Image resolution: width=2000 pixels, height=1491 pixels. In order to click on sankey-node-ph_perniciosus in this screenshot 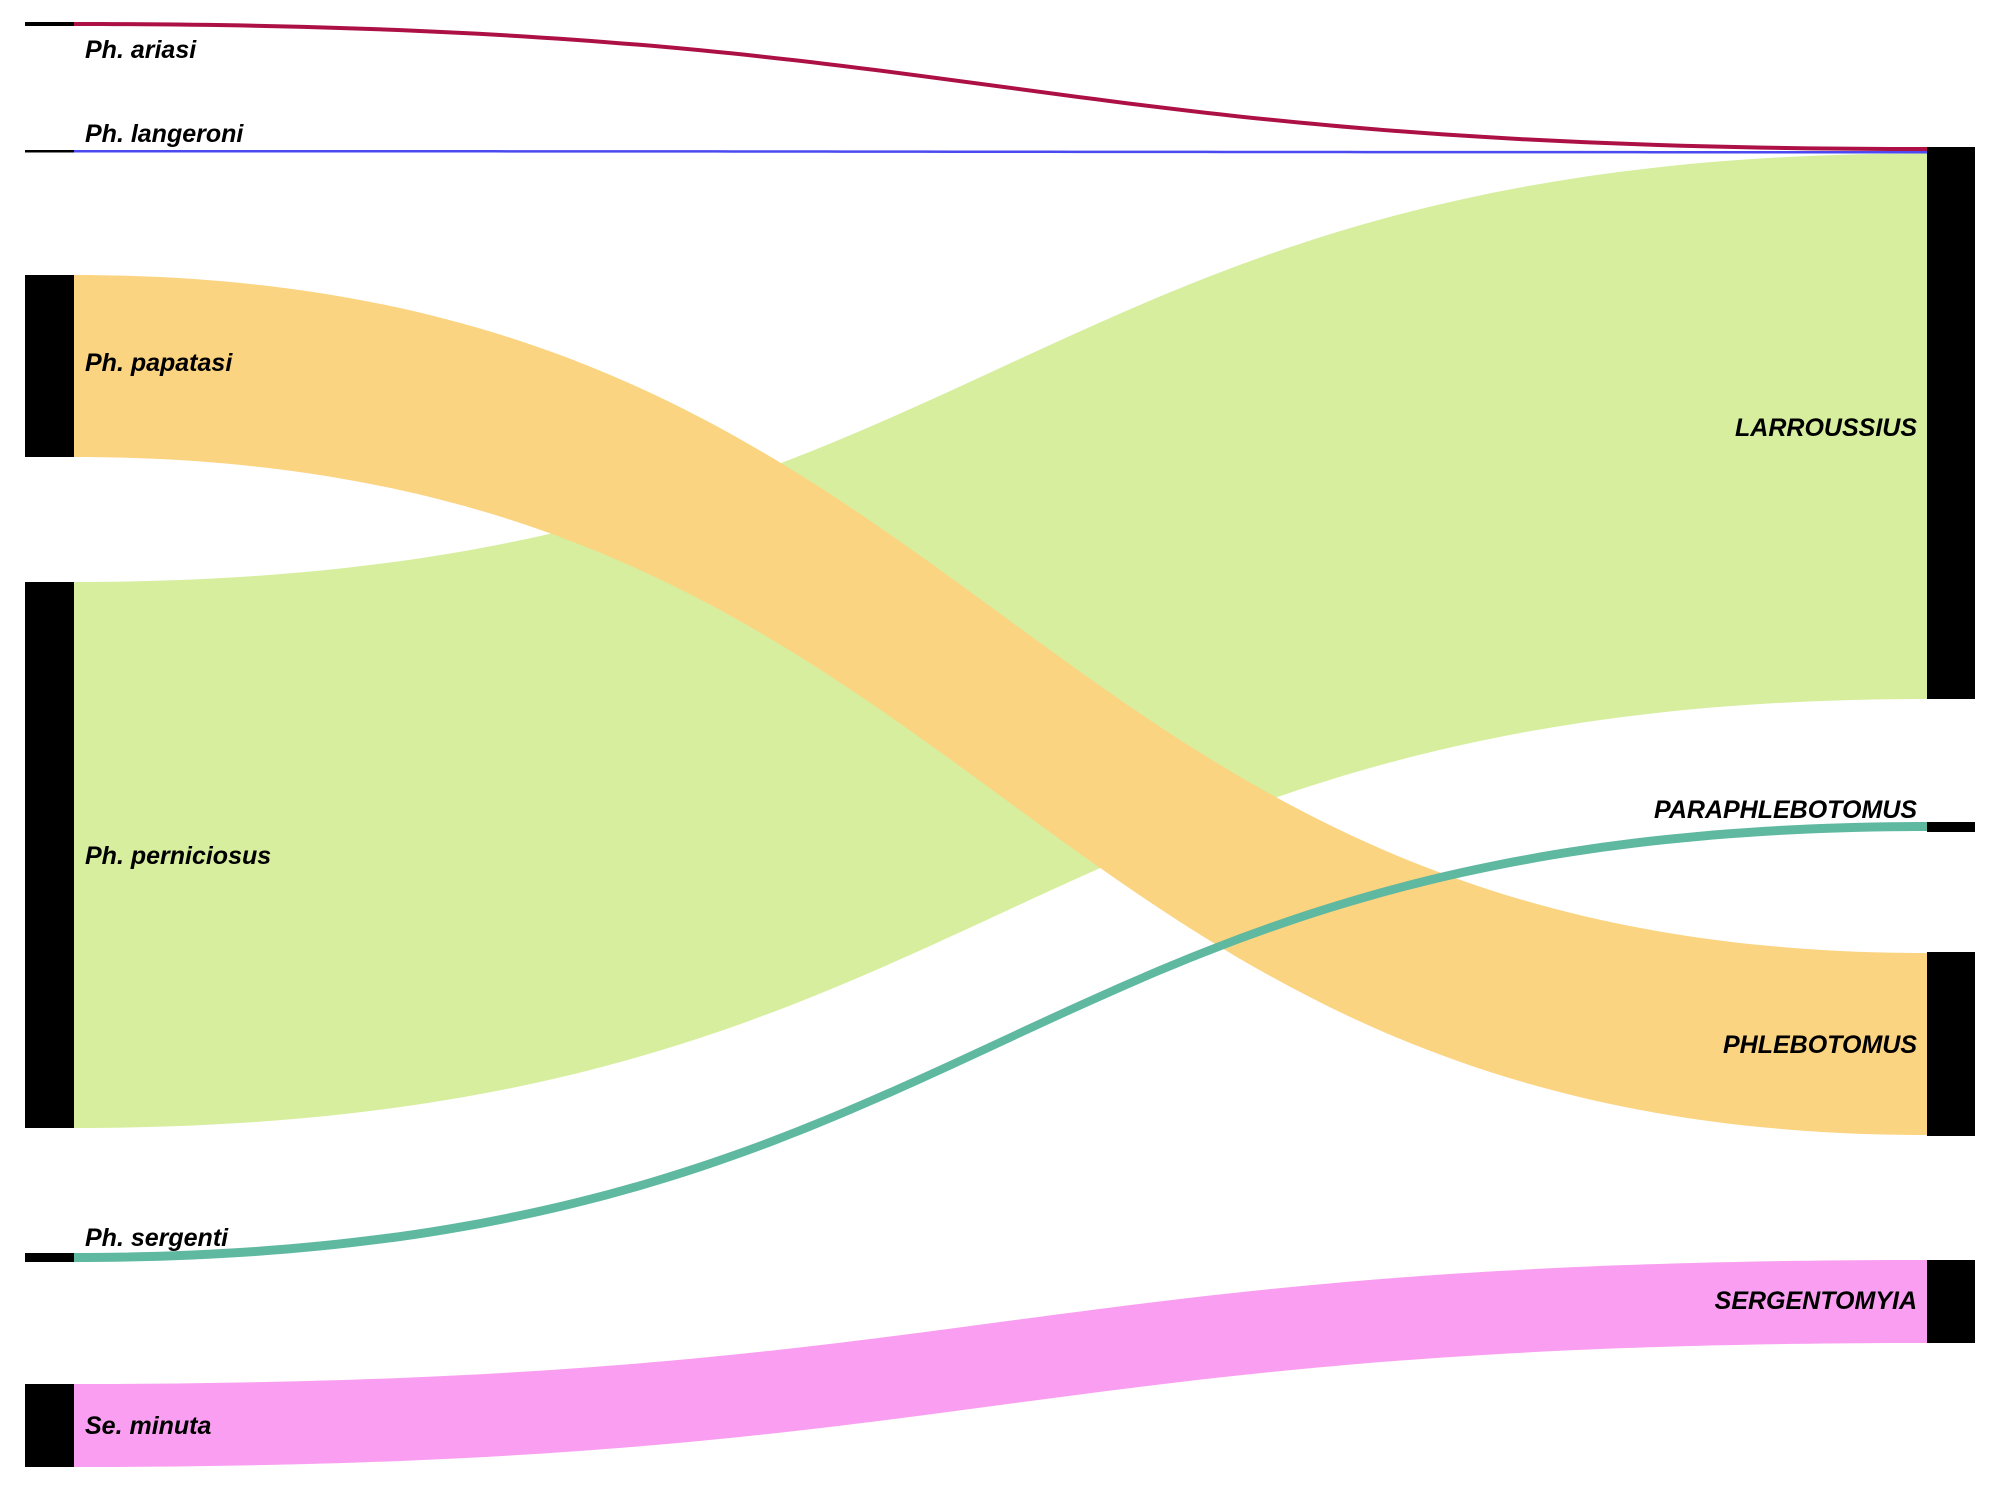, I will do `click(49, 855)`.